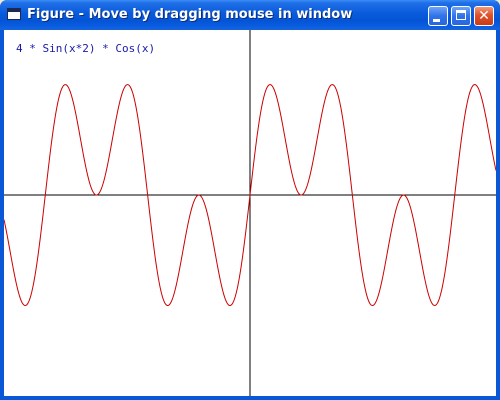 The height and width of the screenshot is (400, 500). What do you see at coordinates (436, 20) in the screenshot?
I see `minimize-icon` at bounding box center [436, 20].